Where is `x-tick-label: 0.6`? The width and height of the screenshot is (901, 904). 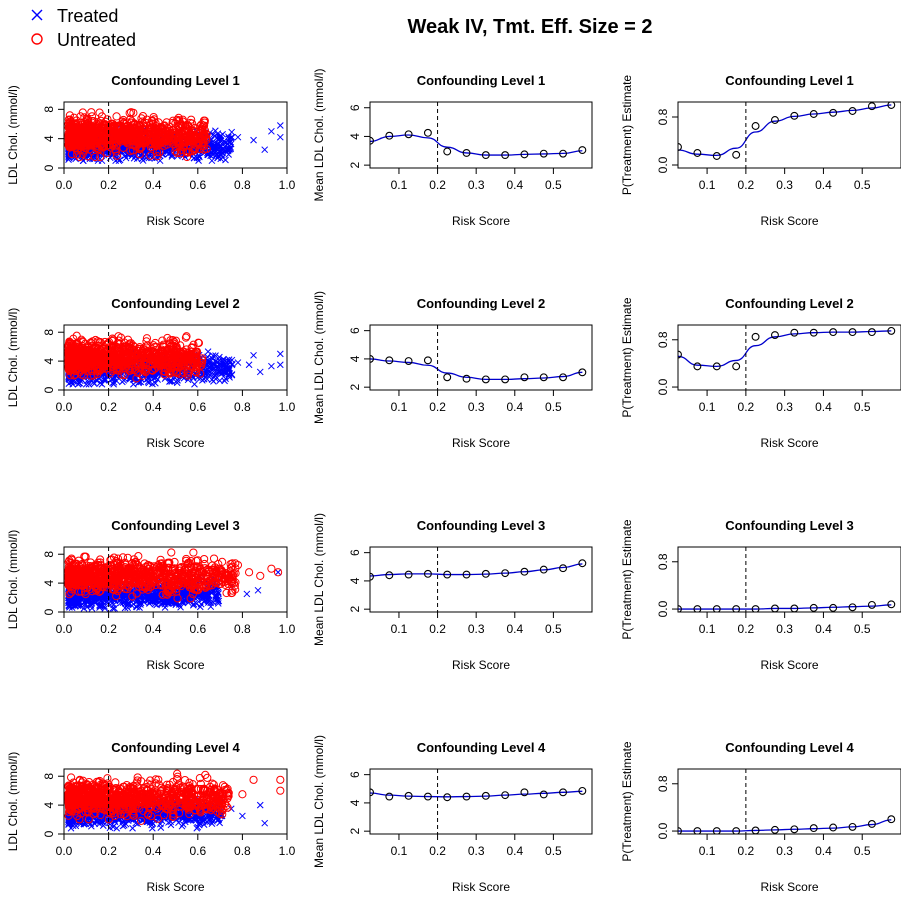 x-tick-label: 0.6 is located at coordinates (197, 185).